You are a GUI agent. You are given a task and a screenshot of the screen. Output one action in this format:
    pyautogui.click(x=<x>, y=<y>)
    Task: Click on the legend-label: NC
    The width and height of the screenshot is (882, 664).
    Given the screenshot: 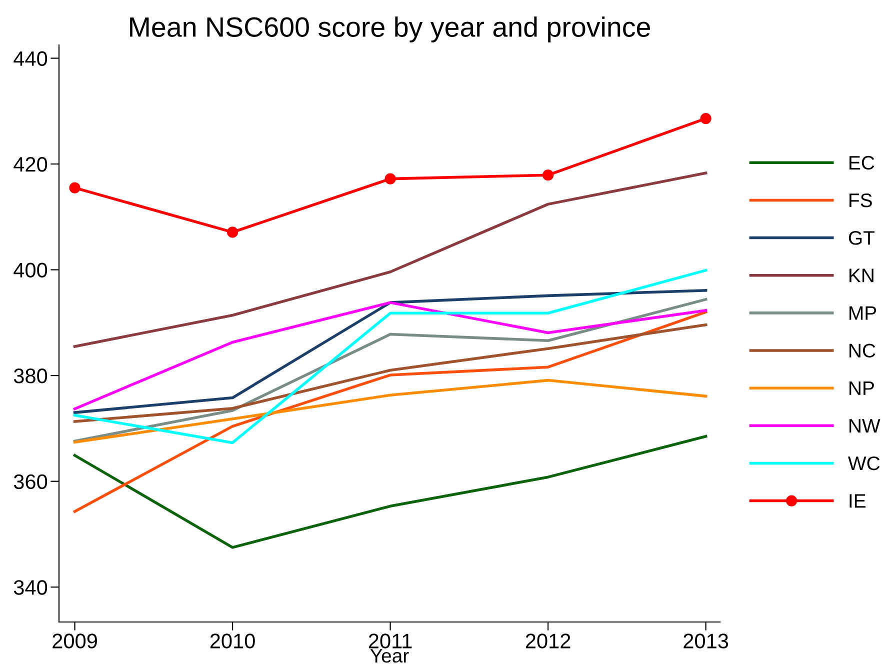 What is the action you would take?
    pyautogui.click(x=863, y=351)
    